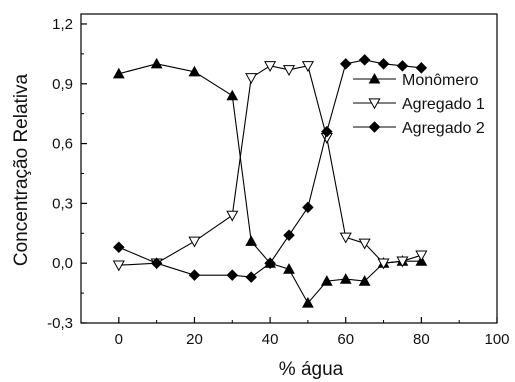  Describe the element at coordinates (443, 104) in the screenshot. I see `legend-label-agregado-1: Agregado 1` at that location.